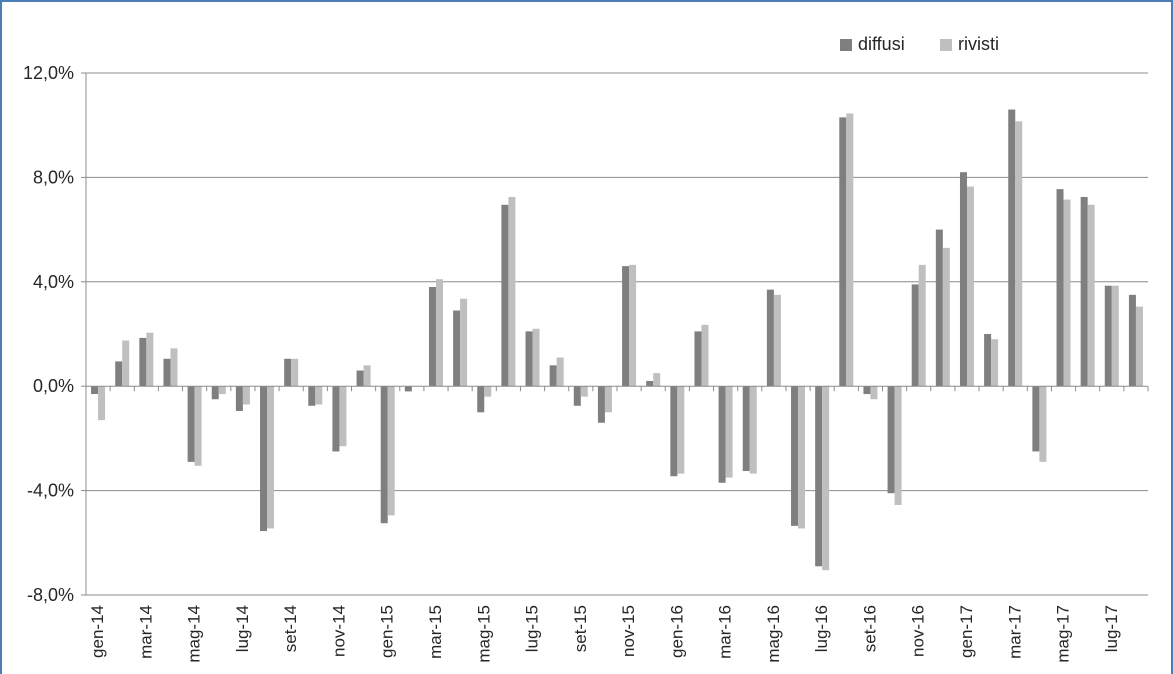 The image size is (1173, 674). I want to click on legend-label-diffusi: diffusi, so click(881, 44).